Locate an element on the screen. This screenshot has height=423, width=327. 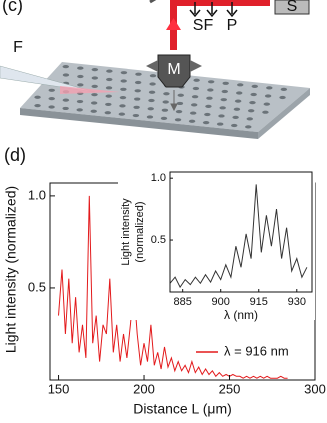
p-label: P is located at coordinates (232, 25).